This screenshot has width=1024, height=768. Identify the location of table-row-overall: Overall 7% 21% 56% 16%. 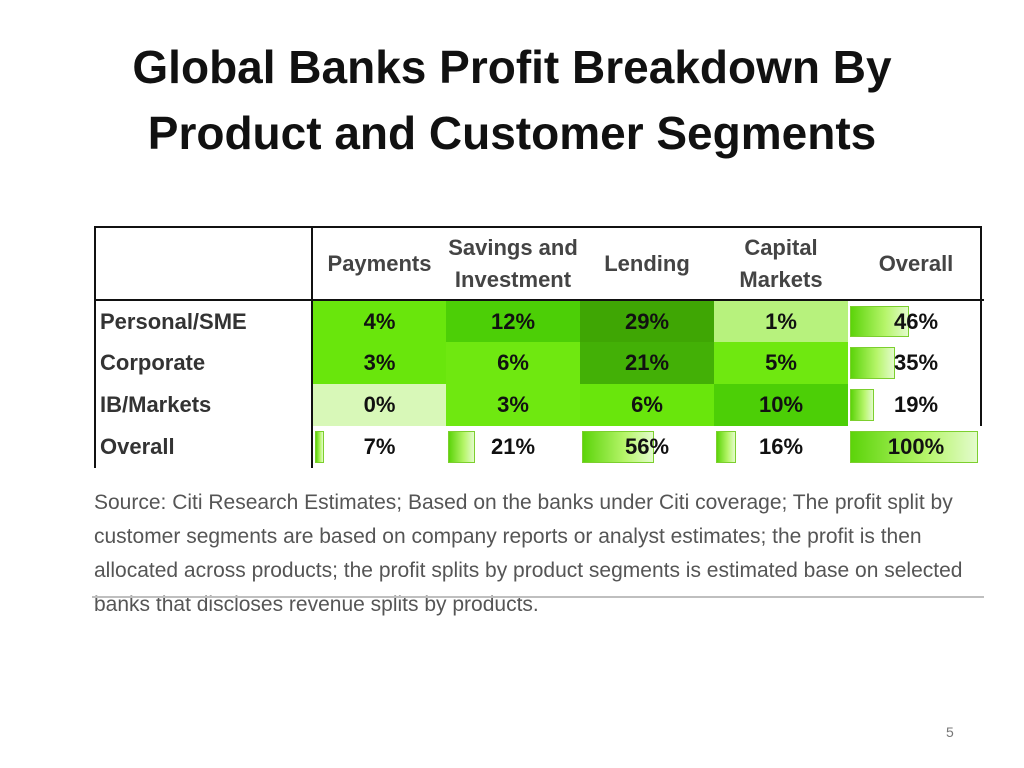
(540, 447).